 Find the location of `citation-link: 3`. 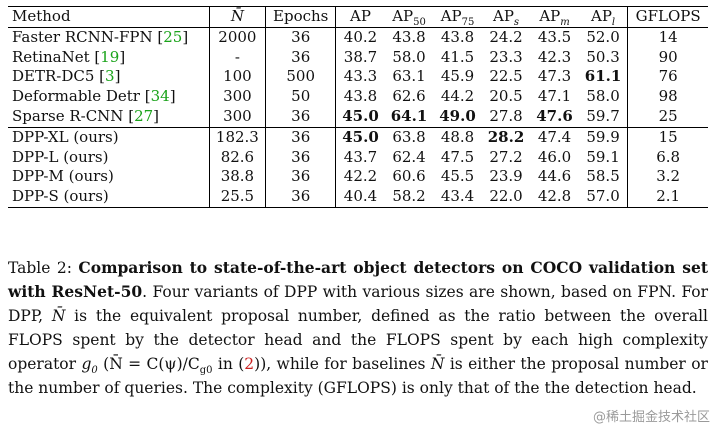

citation-link: 3 is located at coordinates (110, 76).